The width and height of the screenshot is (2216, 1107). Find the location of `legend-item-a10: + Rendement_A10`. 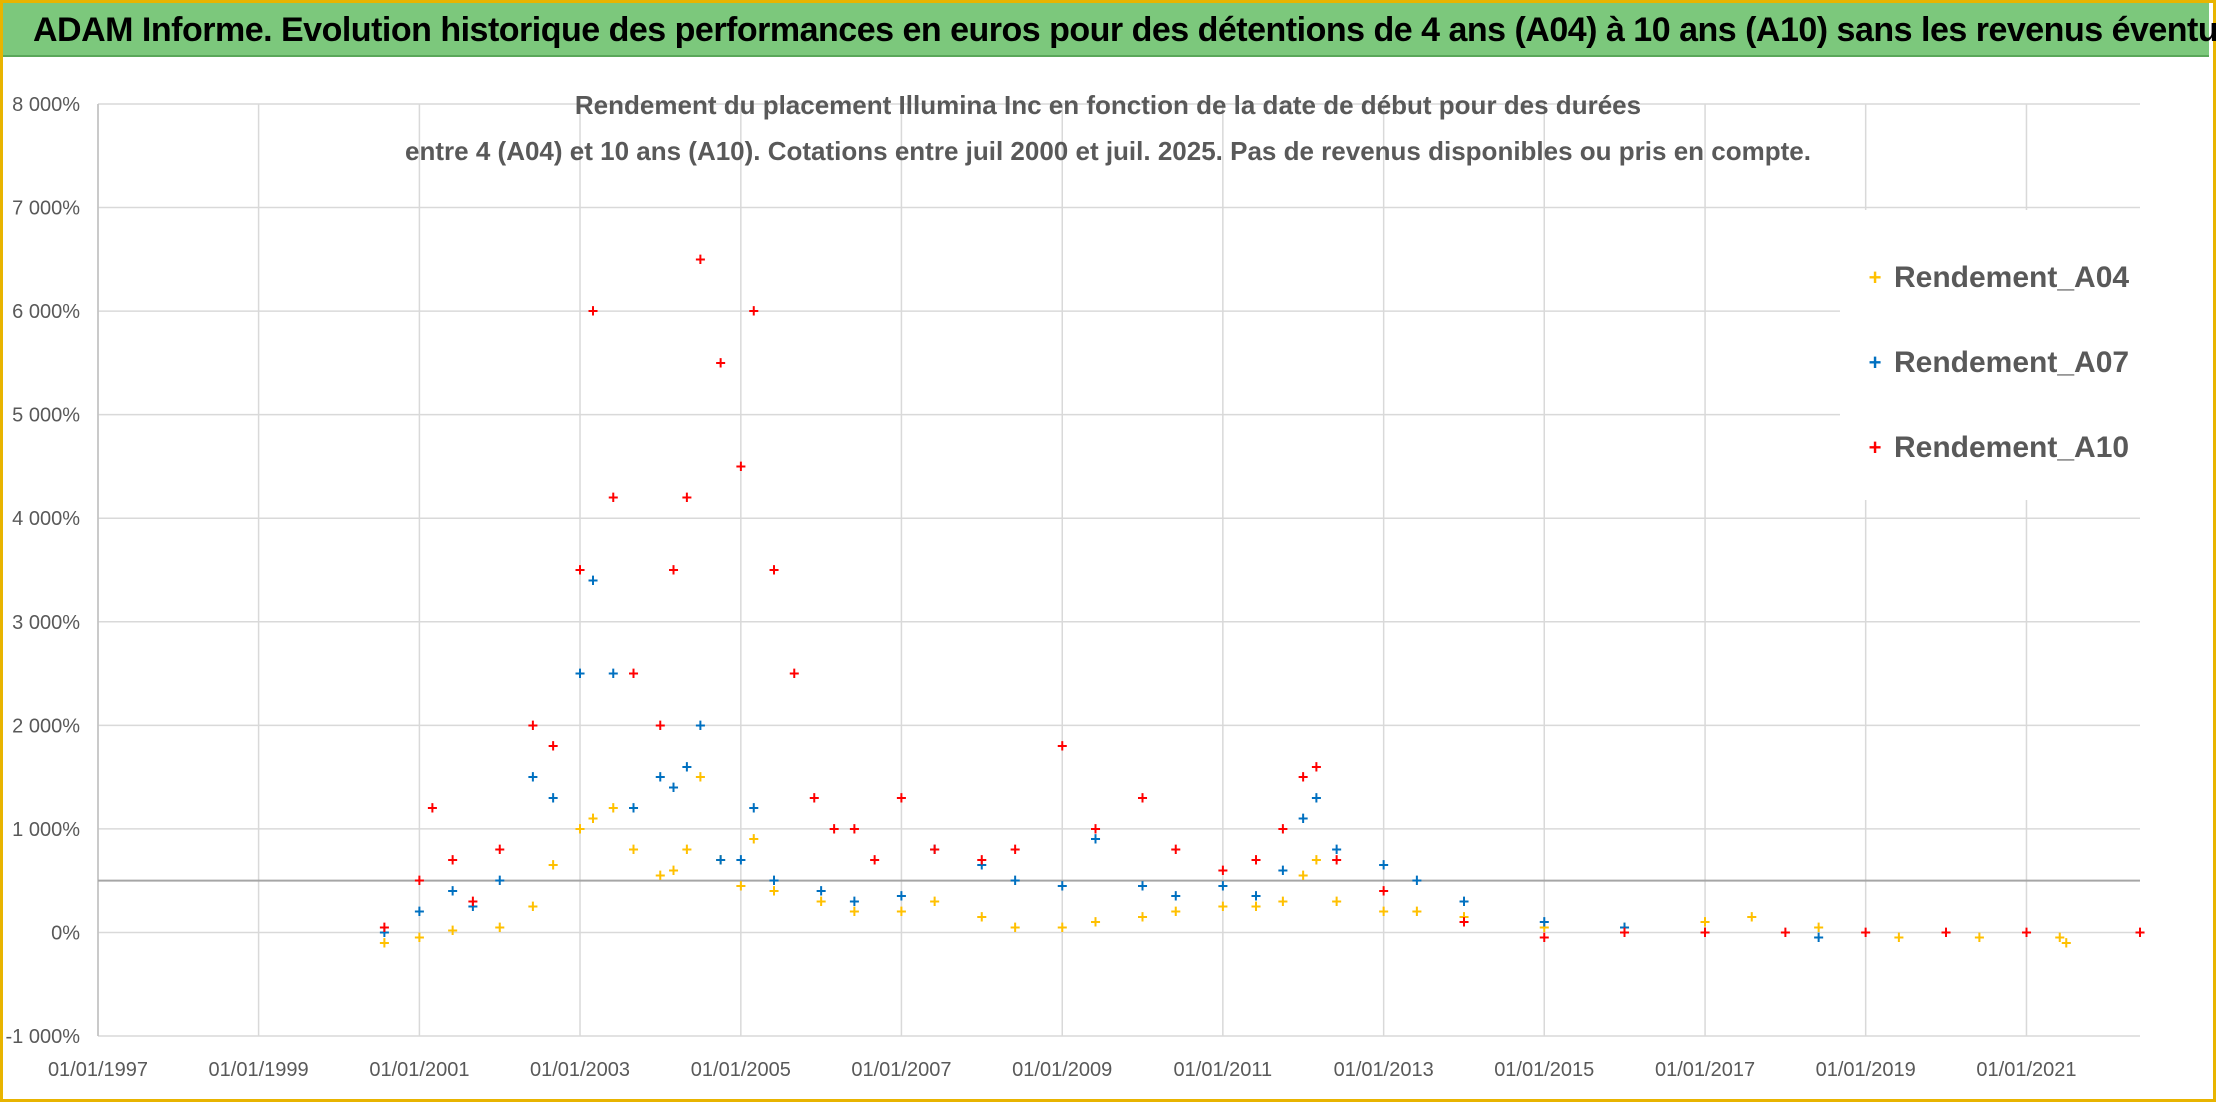

legend-item-a10: + Rendement_A10 is located at coordinates (1995, 448).